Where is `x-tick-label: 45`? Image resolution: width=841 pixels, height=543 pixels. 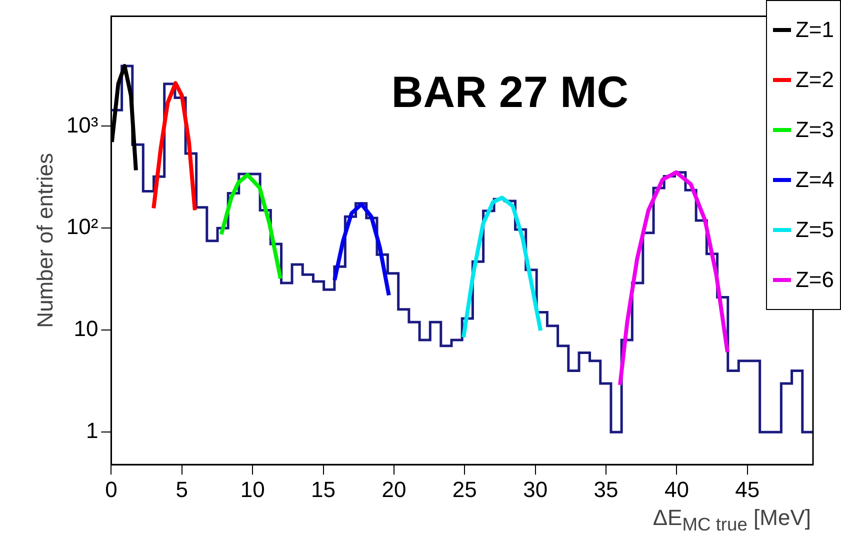
x-tick-label: 45 is located at coordinates (747, 489).